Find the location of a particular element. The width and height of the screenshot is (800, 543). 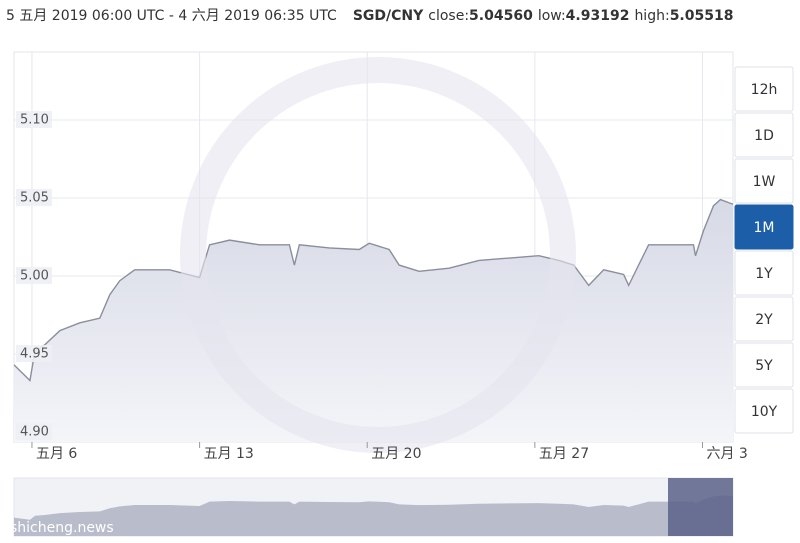

y-tick-label: 4.95 is located at coordinates (34, 354).